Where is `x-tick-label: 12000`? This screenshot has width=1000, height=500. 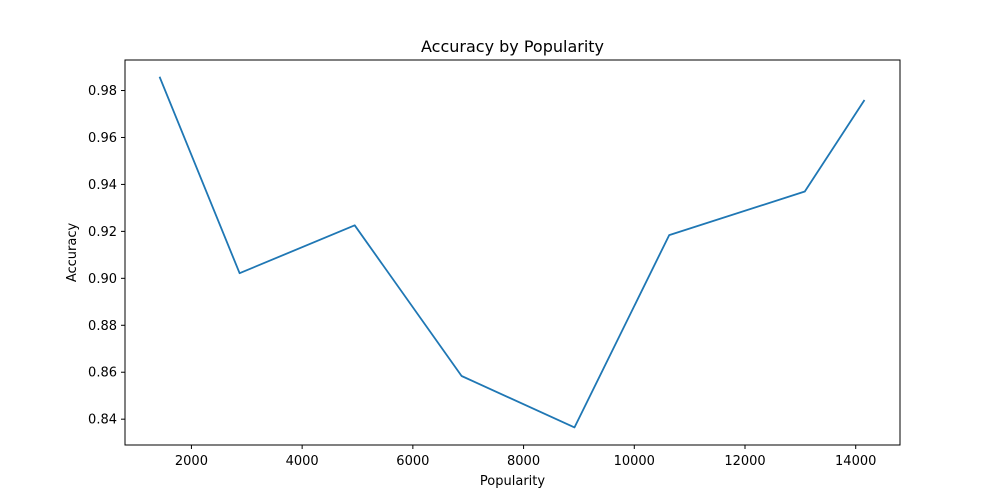
x-tick-label: 12000 is located at coordinates (744, 461).